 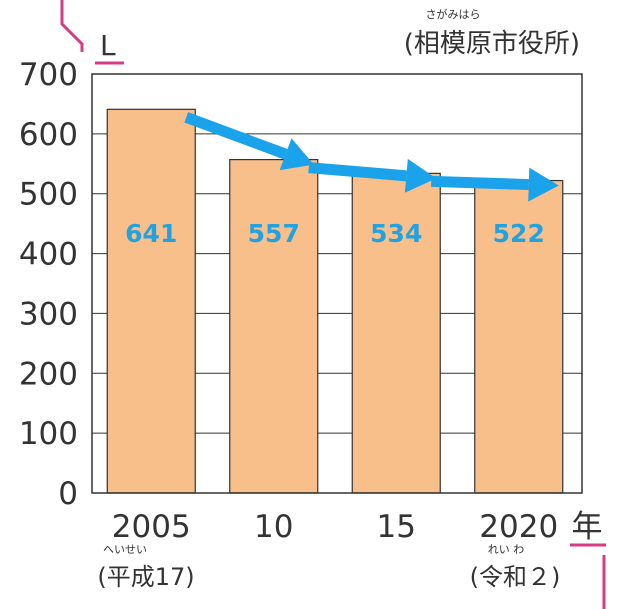 I want to click on era-note-ruby-1: れい わ, so click(x=506, y=549).